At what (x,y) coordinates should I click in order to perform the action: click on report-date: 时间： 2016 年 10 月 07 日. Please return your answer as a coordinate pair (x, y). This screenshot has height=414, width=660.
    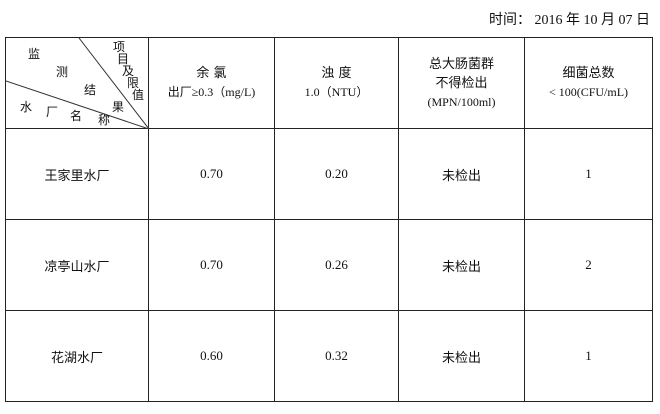
    Looking at the image, I should click on (569, 19).